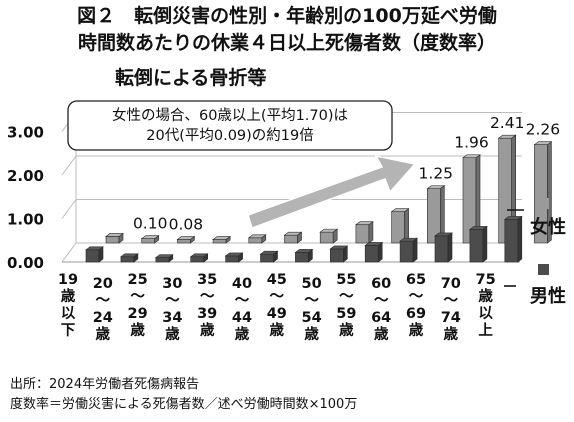  Describe the element at coordinates (507, 123) in the screenshot. I see `value-label: 2.41` at that location.